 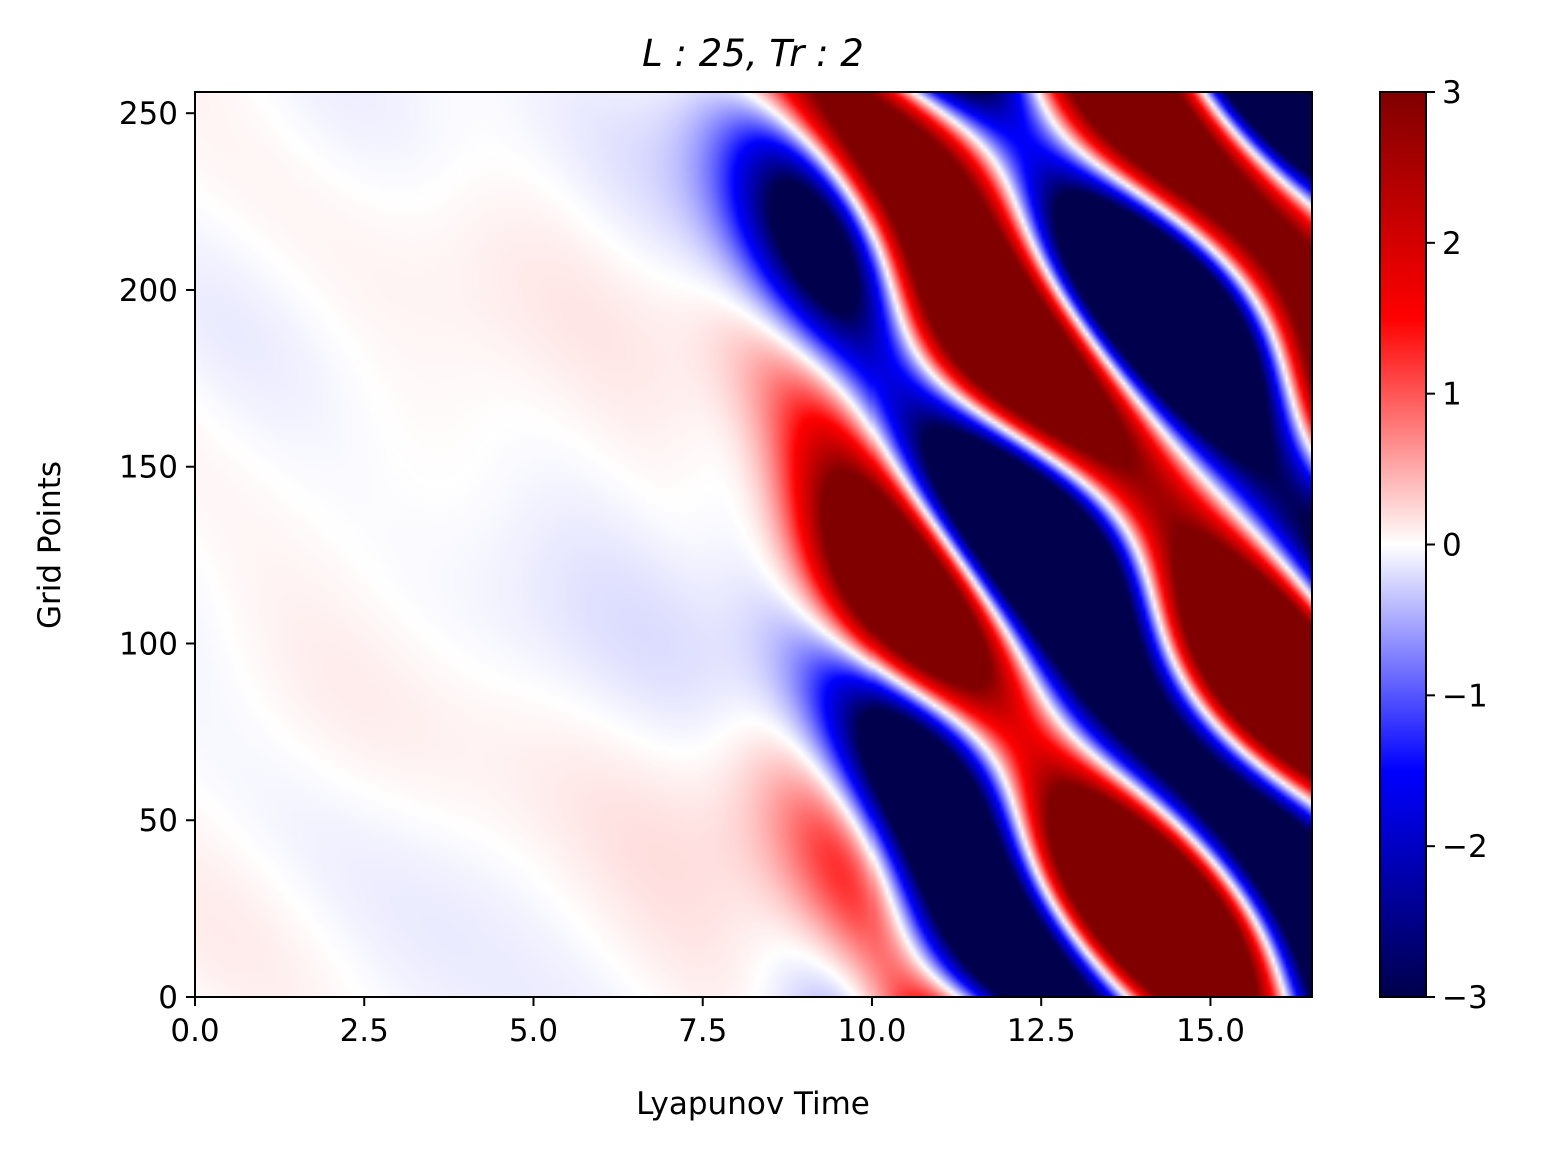 What do you see at coordinates (1465, 847) in the screenshot?
I see `colorbar-tick-label: −2` at bounding box center [1465, 847].